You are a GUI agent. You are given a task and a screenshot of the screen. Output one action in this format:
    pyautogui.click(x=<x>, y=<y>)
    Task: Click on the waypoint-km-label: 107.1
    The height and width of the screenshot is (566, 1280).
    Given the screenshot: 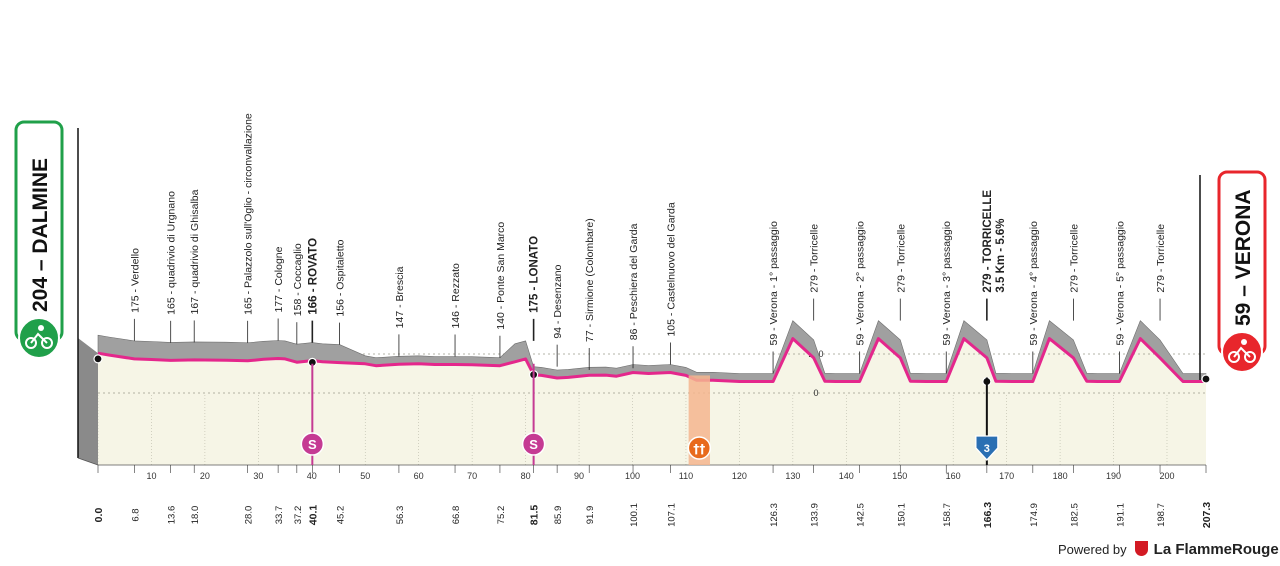 What is the action you would take?
    pyautogui.click(x=671, y=515)
    